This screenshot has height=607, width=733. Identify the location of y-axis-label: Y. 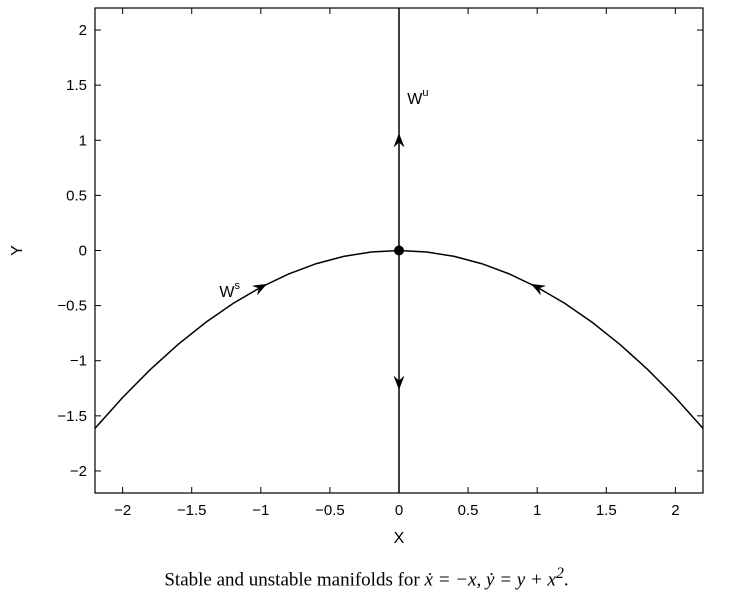
(17, 250).